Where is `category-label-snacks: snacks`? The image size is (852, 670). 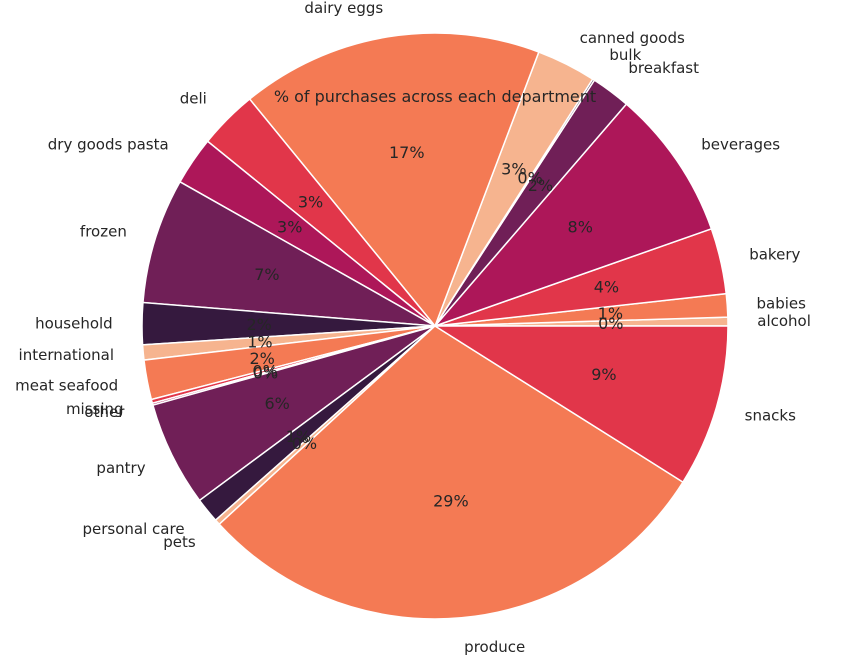
category-label-snacks: snacks is located at coordinates (770, 415).